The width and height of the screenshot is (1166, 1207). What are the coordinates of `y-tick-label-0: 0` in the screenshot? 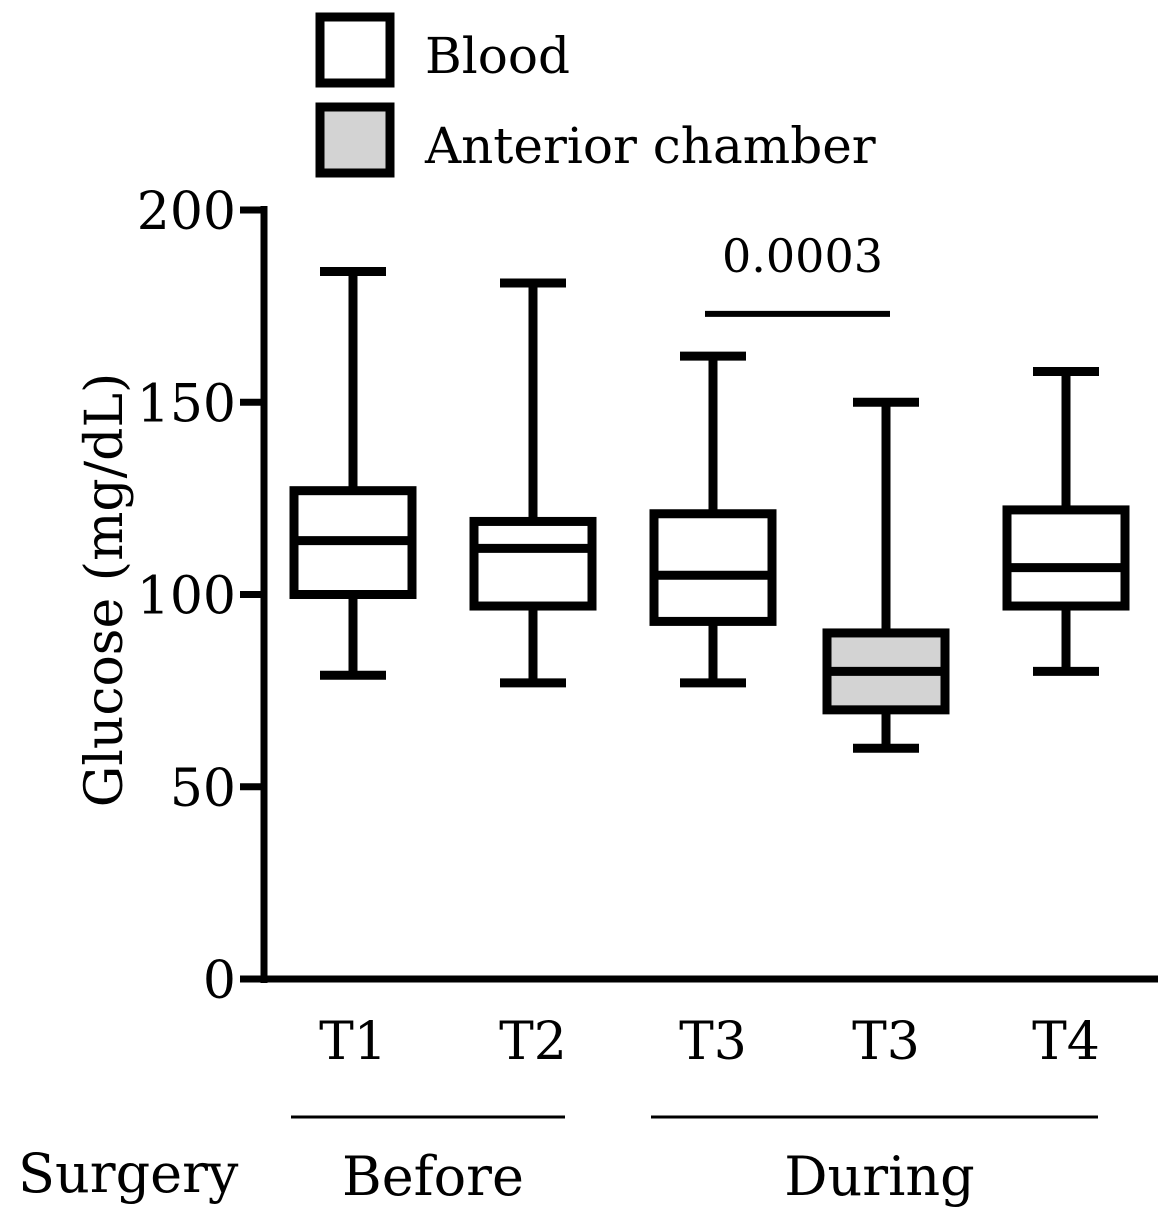 It's located at (219, 981).